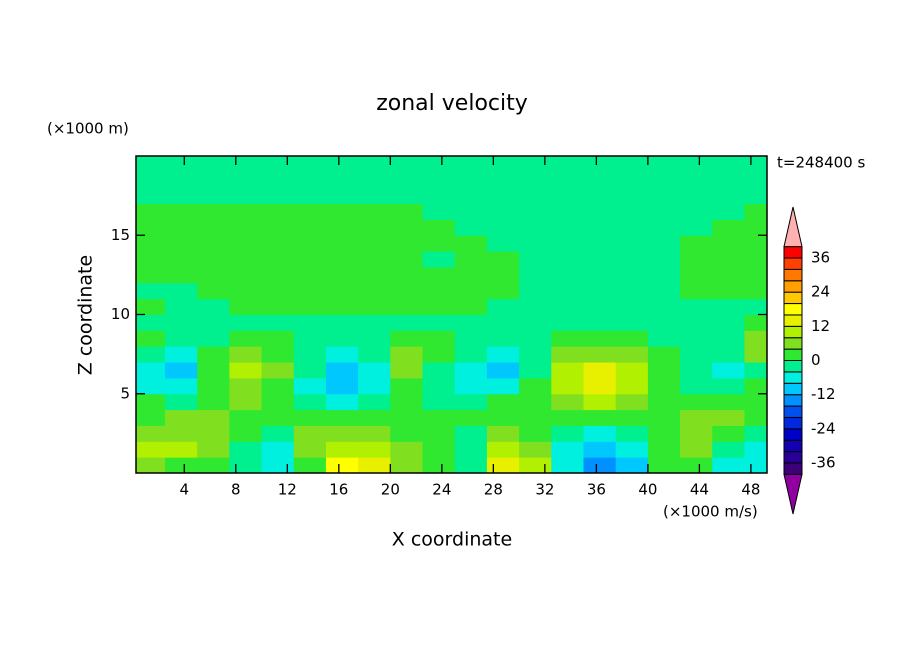 This screenshot has width=904, height=654. Describe the element at coordinates (699, 490) in the screenshot. I see `x-tick-label: 44` at that location.